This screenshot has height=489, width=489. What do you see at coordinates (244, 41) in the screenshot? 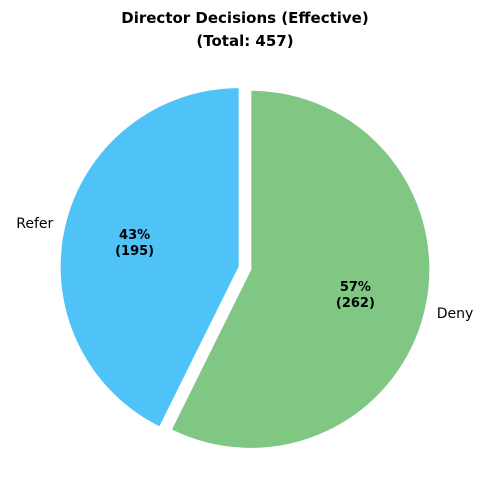
I see `chart-subtitle: (Total: 457)` at bounding box center [244, 41].